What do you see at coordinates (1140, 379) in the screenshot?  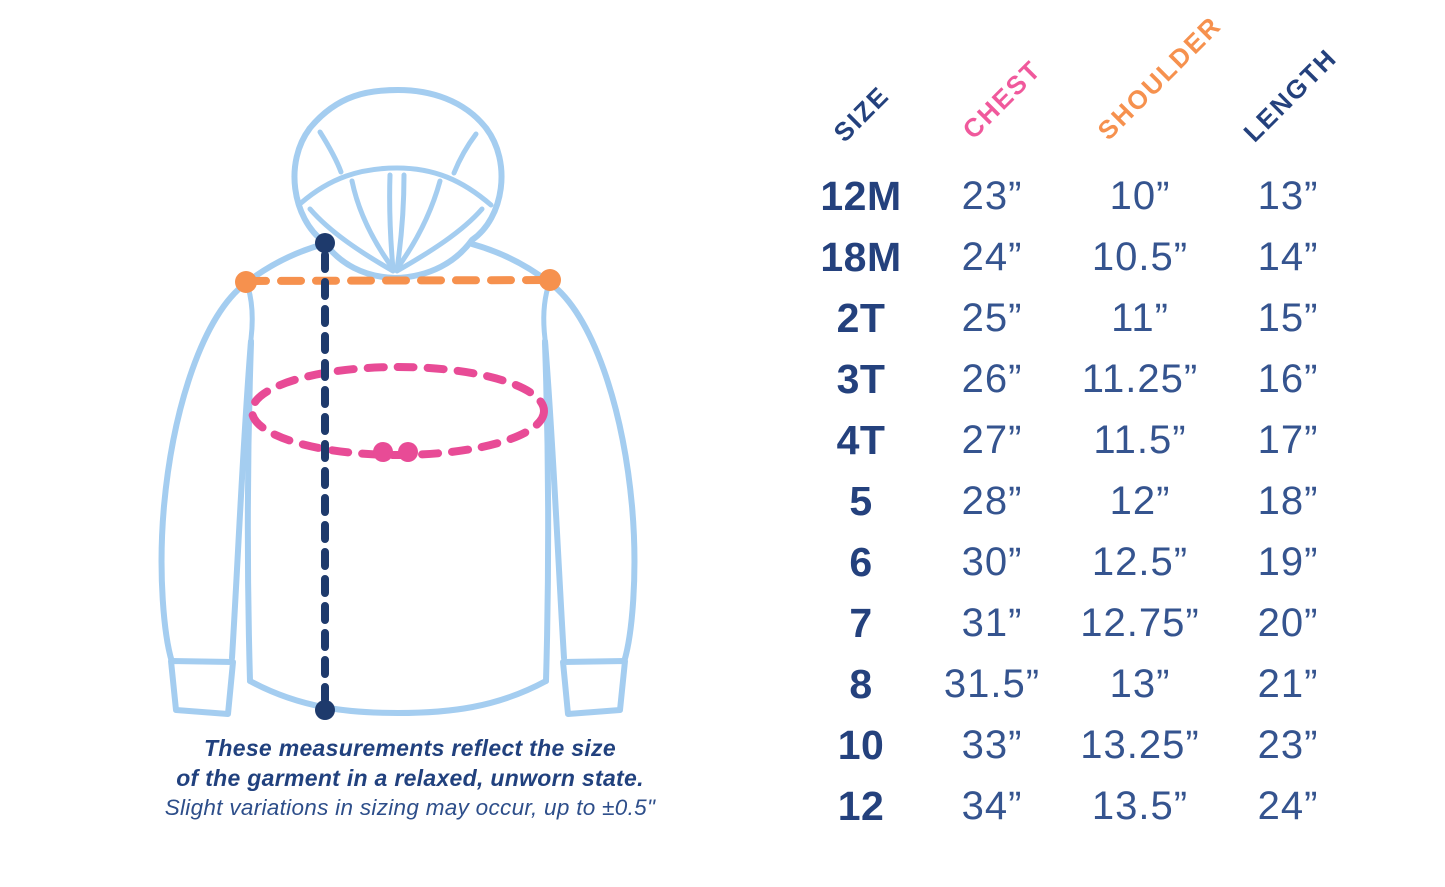 I see `shoulder-cell: 11.25”` at bounding box center [1140, 379].